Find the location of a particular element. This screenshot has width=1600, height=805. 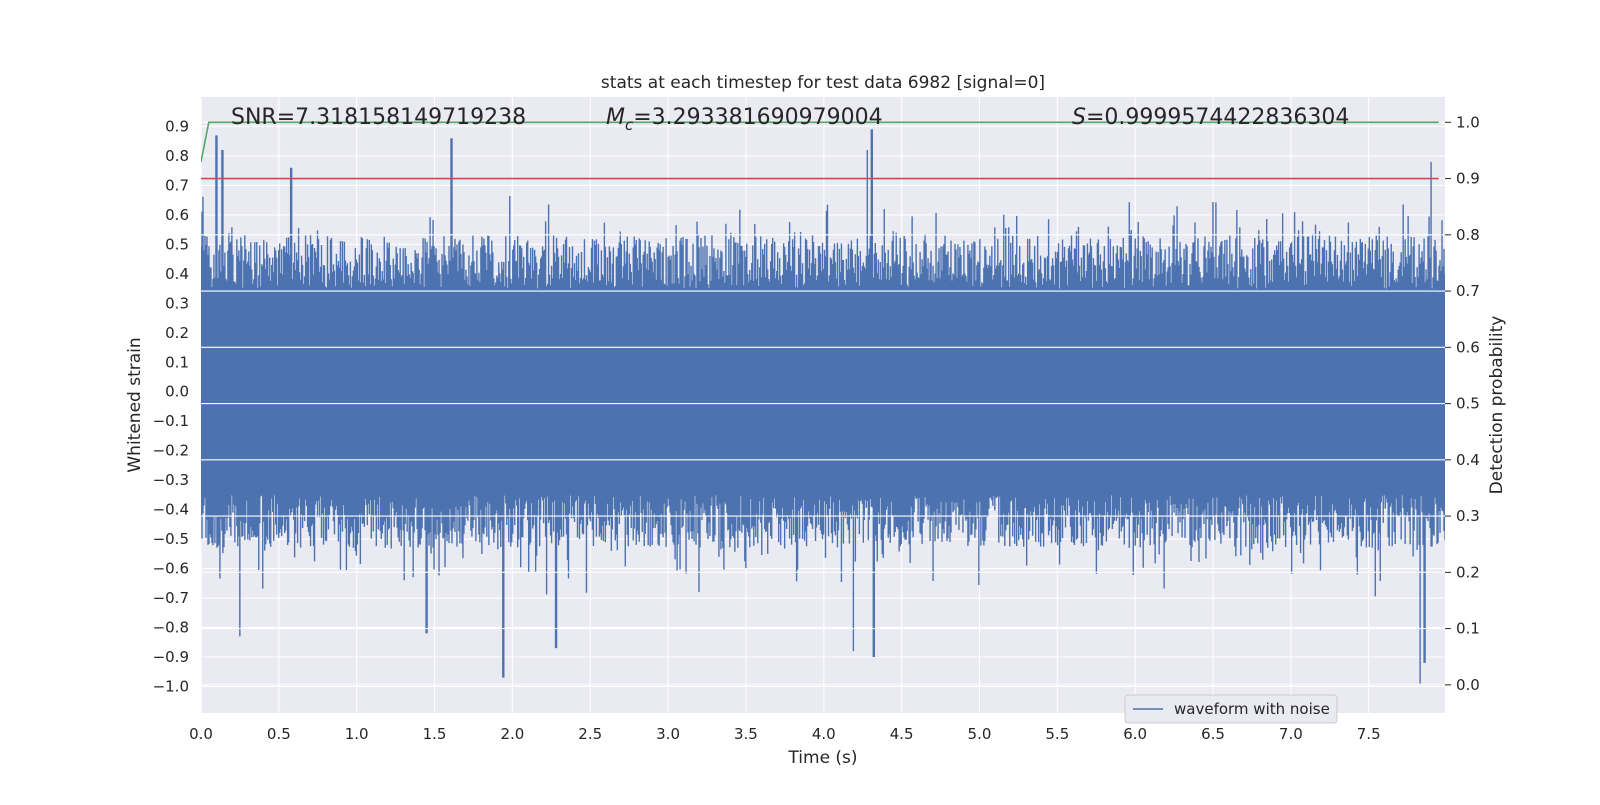

chirp-mass-annotation: Mc=3.293381690979004 is located at coordinates (744, 119).